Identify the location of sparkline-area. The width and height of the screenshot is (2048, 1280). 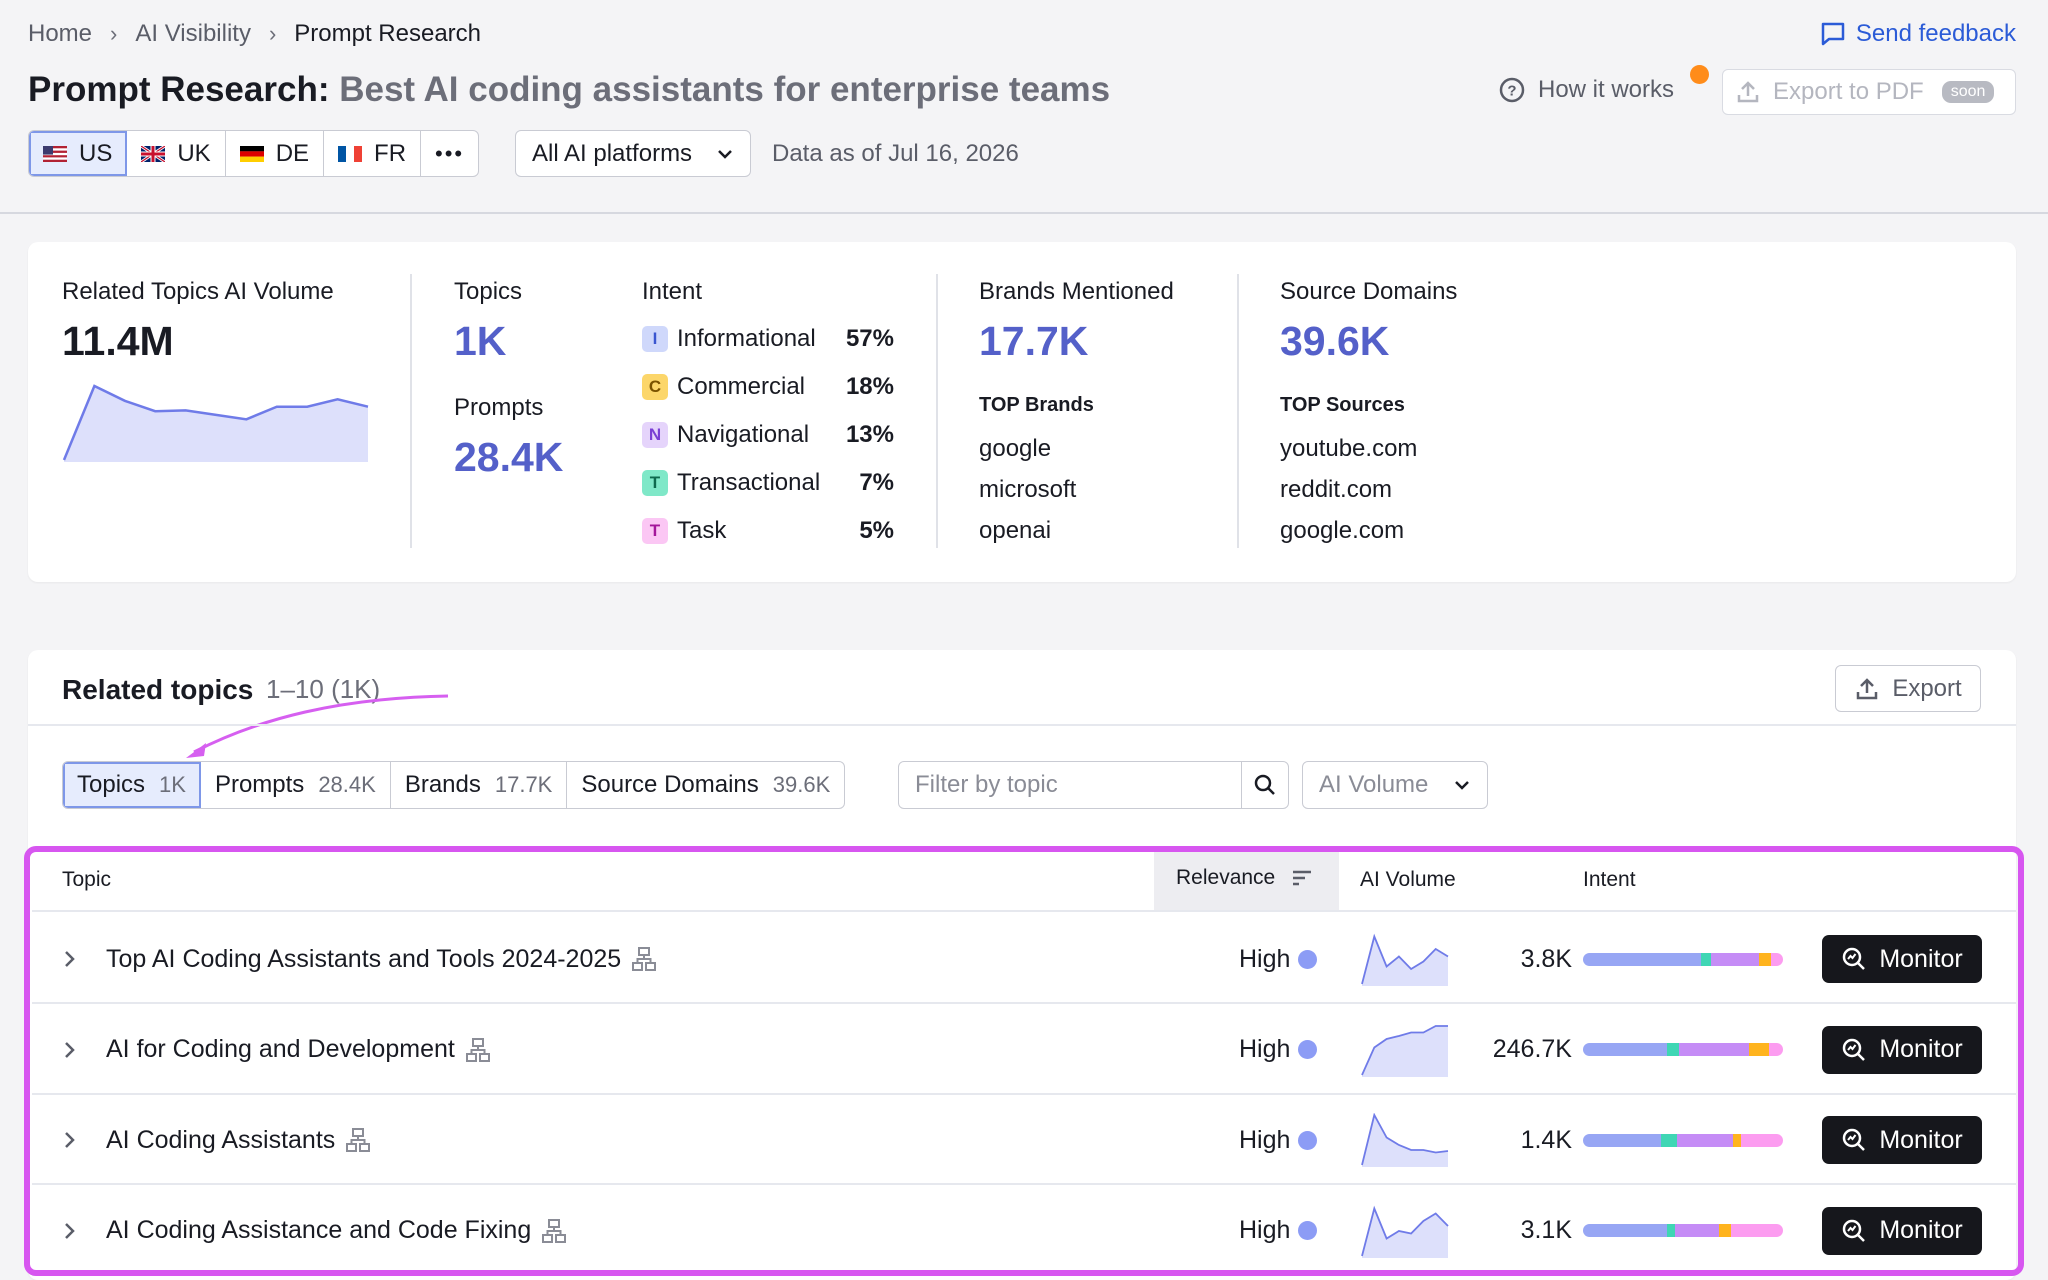
(1405, 1233).